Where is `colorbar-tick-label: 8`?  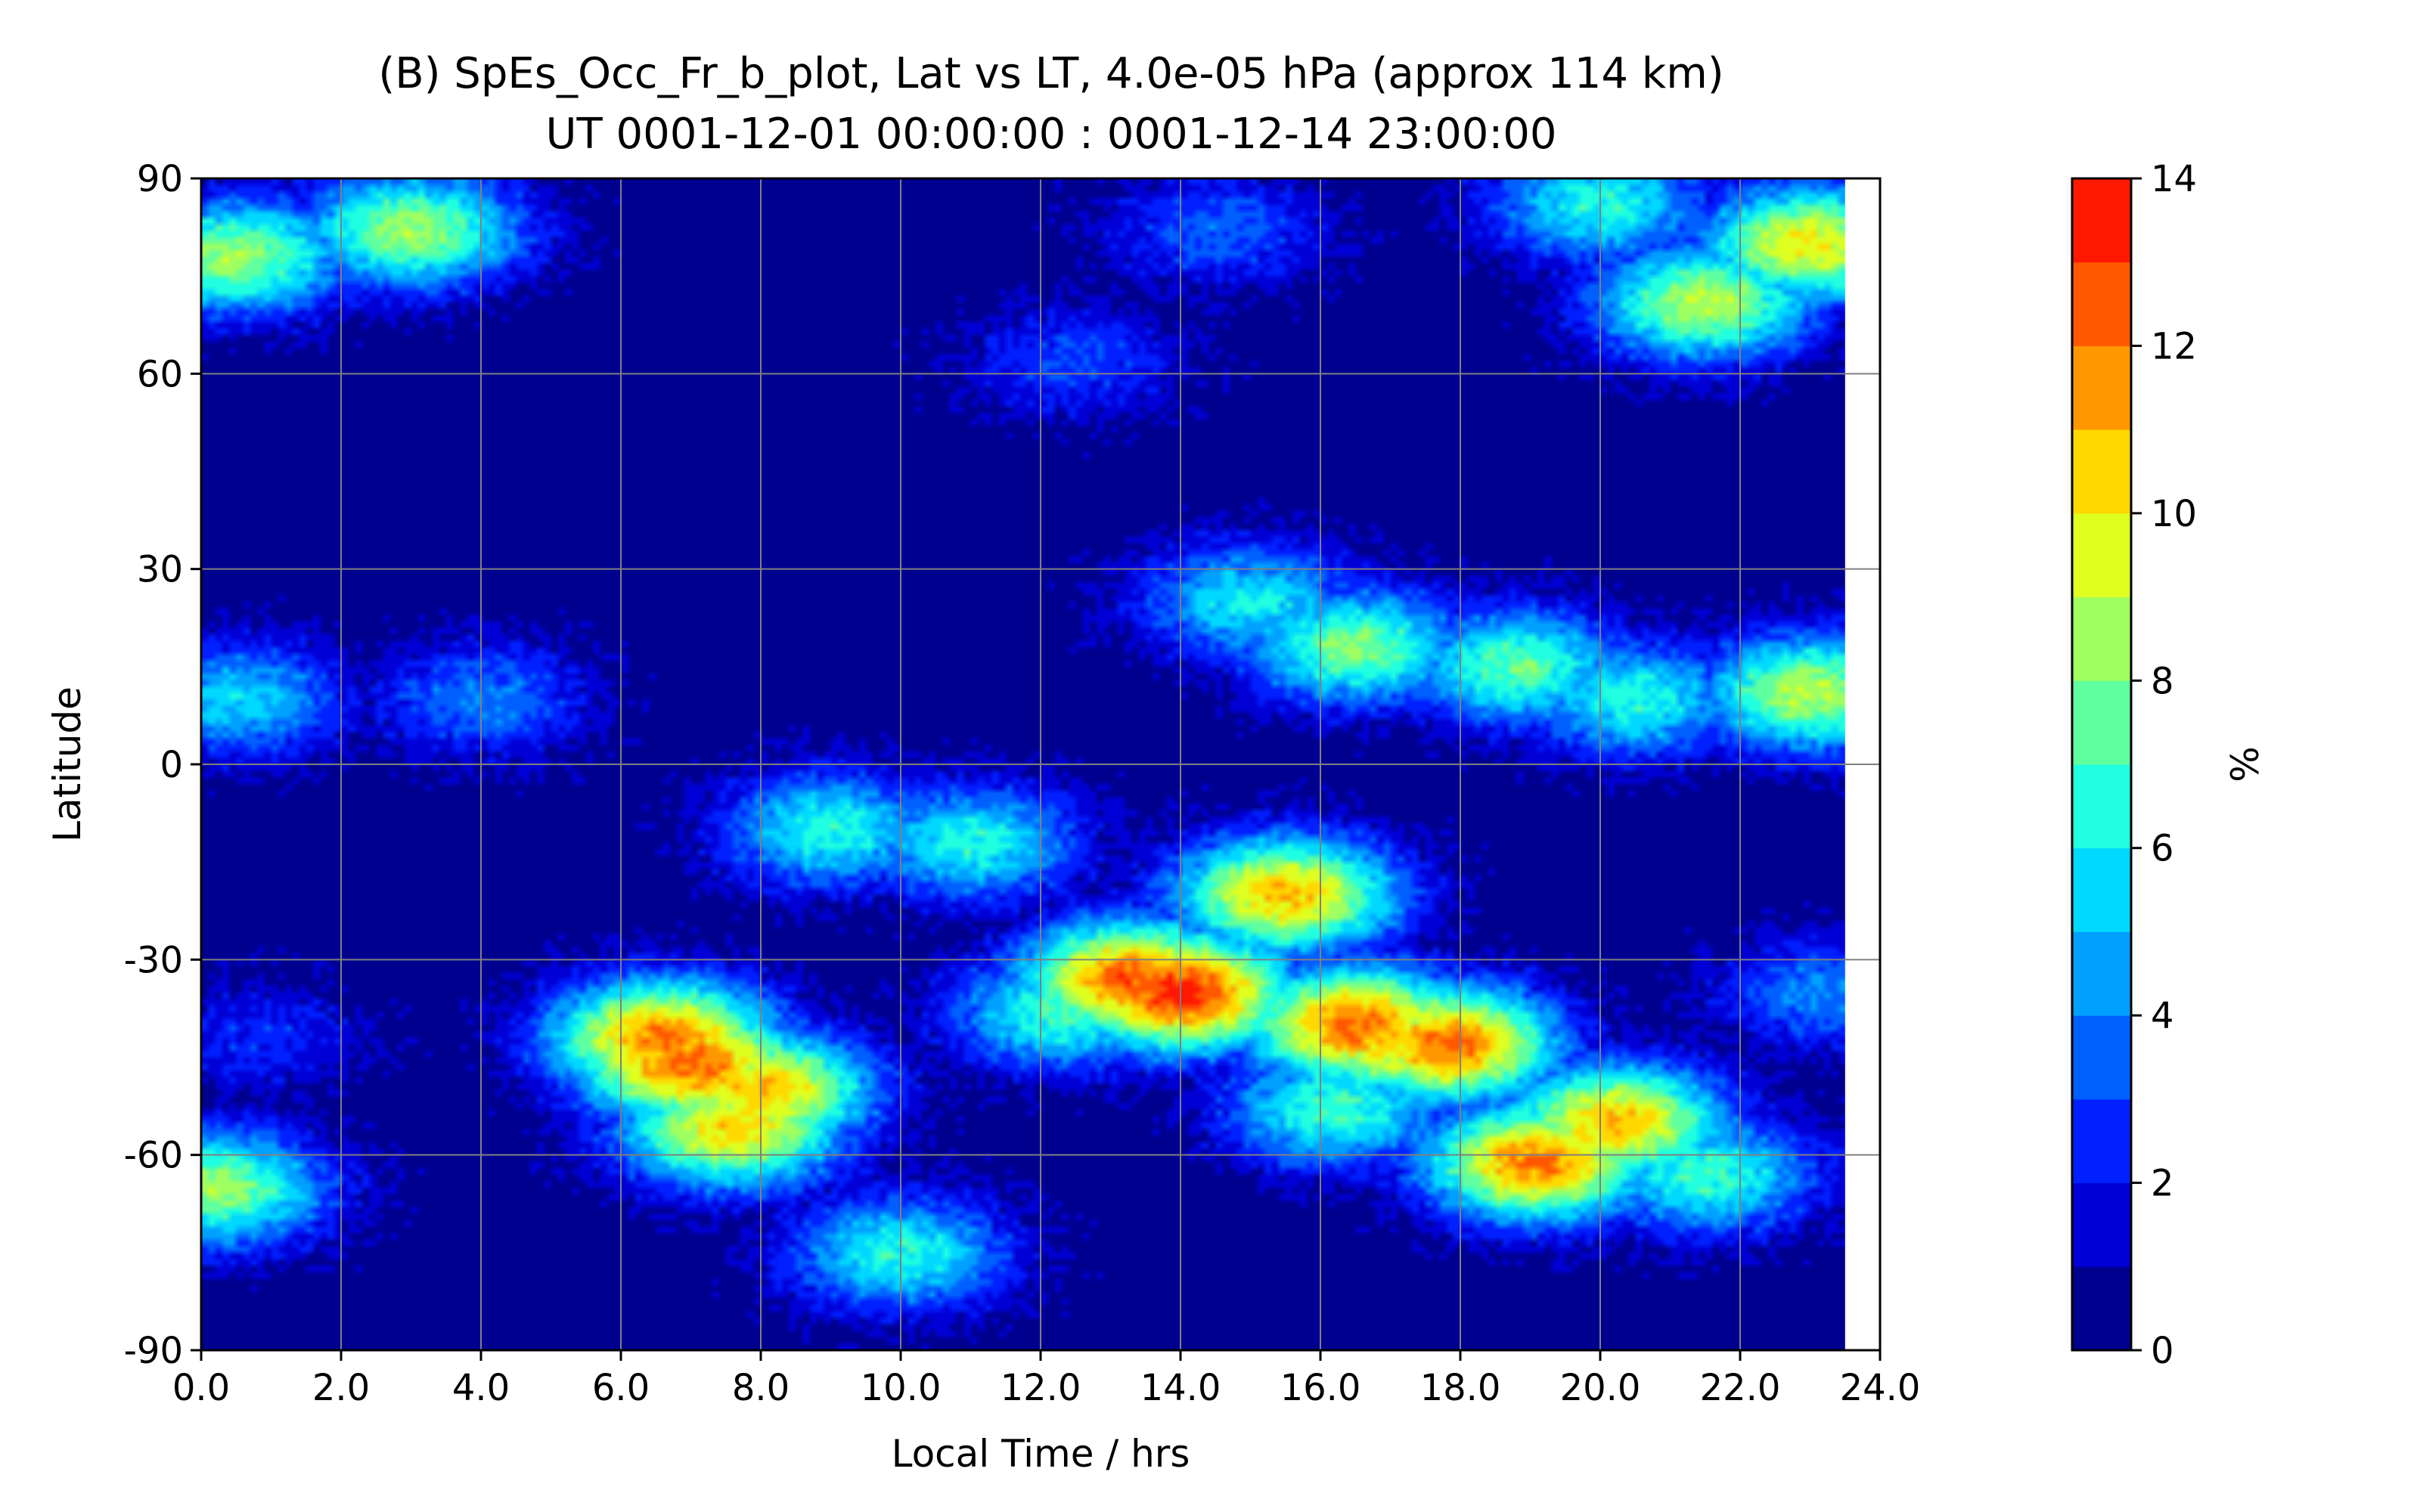
colorbar-tick-label: 8 is located at coordinates (2162, 681).